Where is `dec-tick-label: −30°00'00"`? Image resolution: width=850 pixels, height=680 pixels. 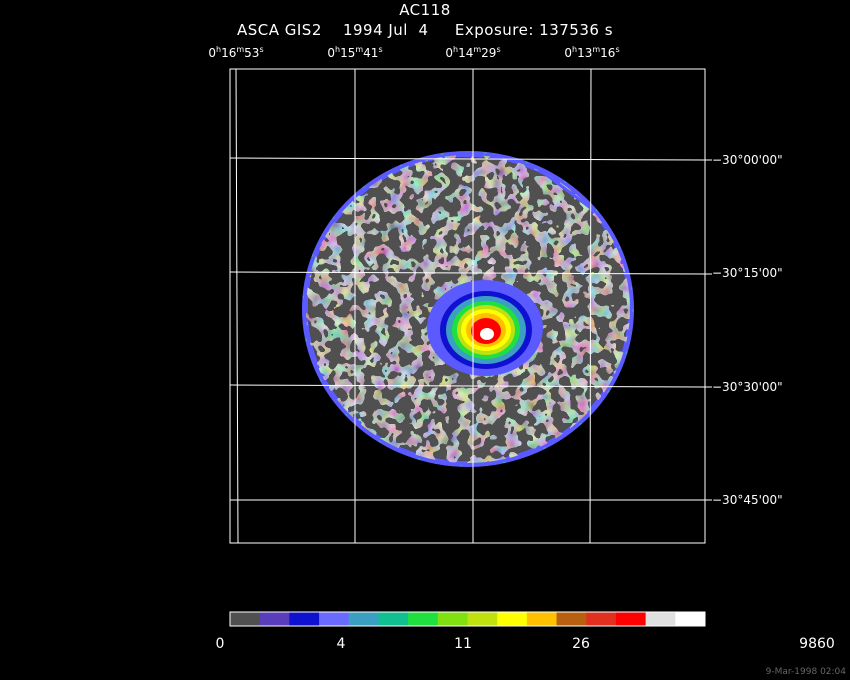 dec-tick-label: −30°00'00" is located at coordinates (747, 160).